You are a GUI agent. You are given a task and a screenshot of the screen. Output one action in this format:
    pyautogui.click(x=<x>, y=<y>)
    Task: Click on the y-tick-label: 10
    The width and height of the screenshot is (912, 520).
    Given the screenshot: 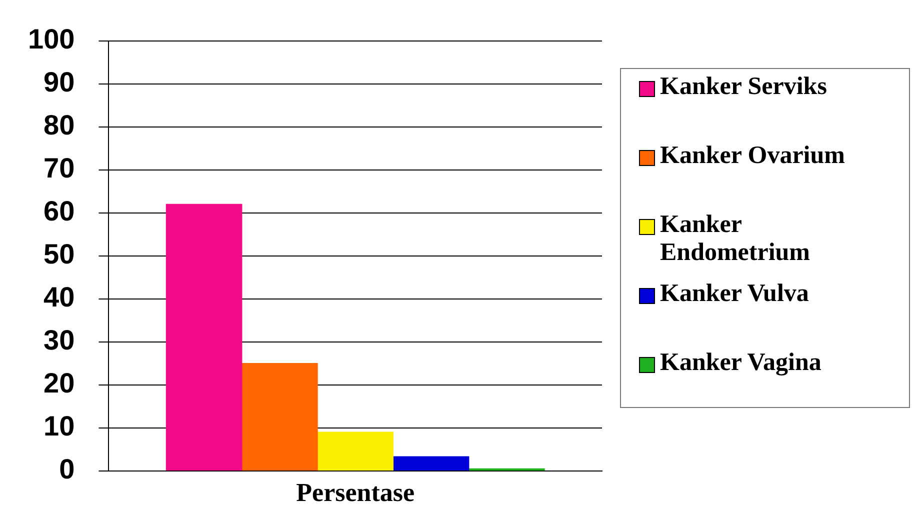 What is the action you would take?
    pyautogui.click(x=59, y=426)
    